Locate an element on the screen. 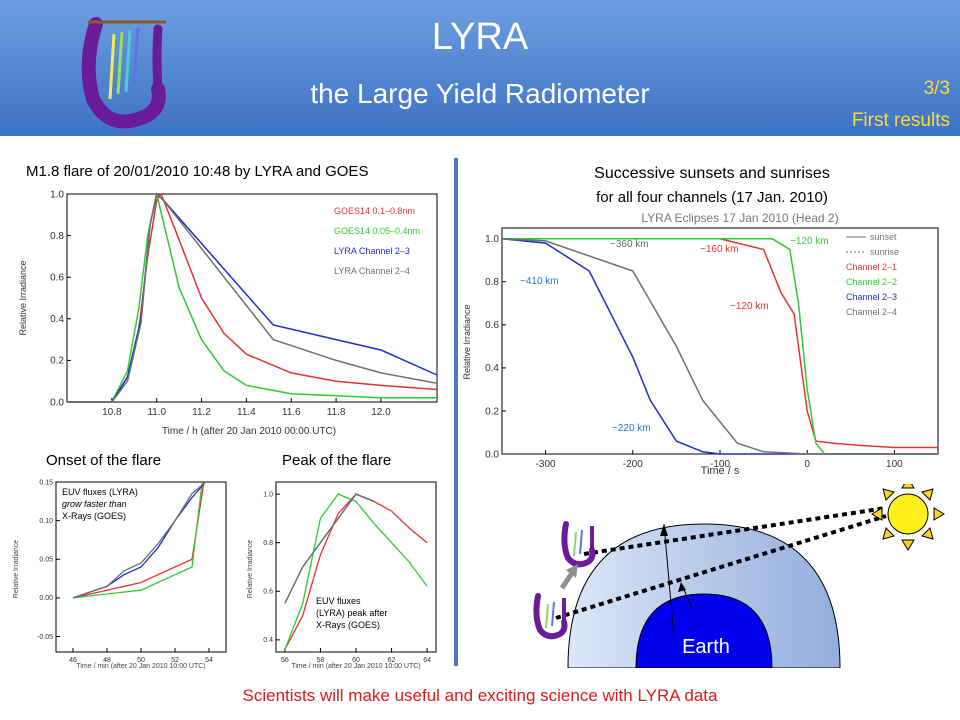  onset-note-2: grow faster than is located at coordinates (94, 504).